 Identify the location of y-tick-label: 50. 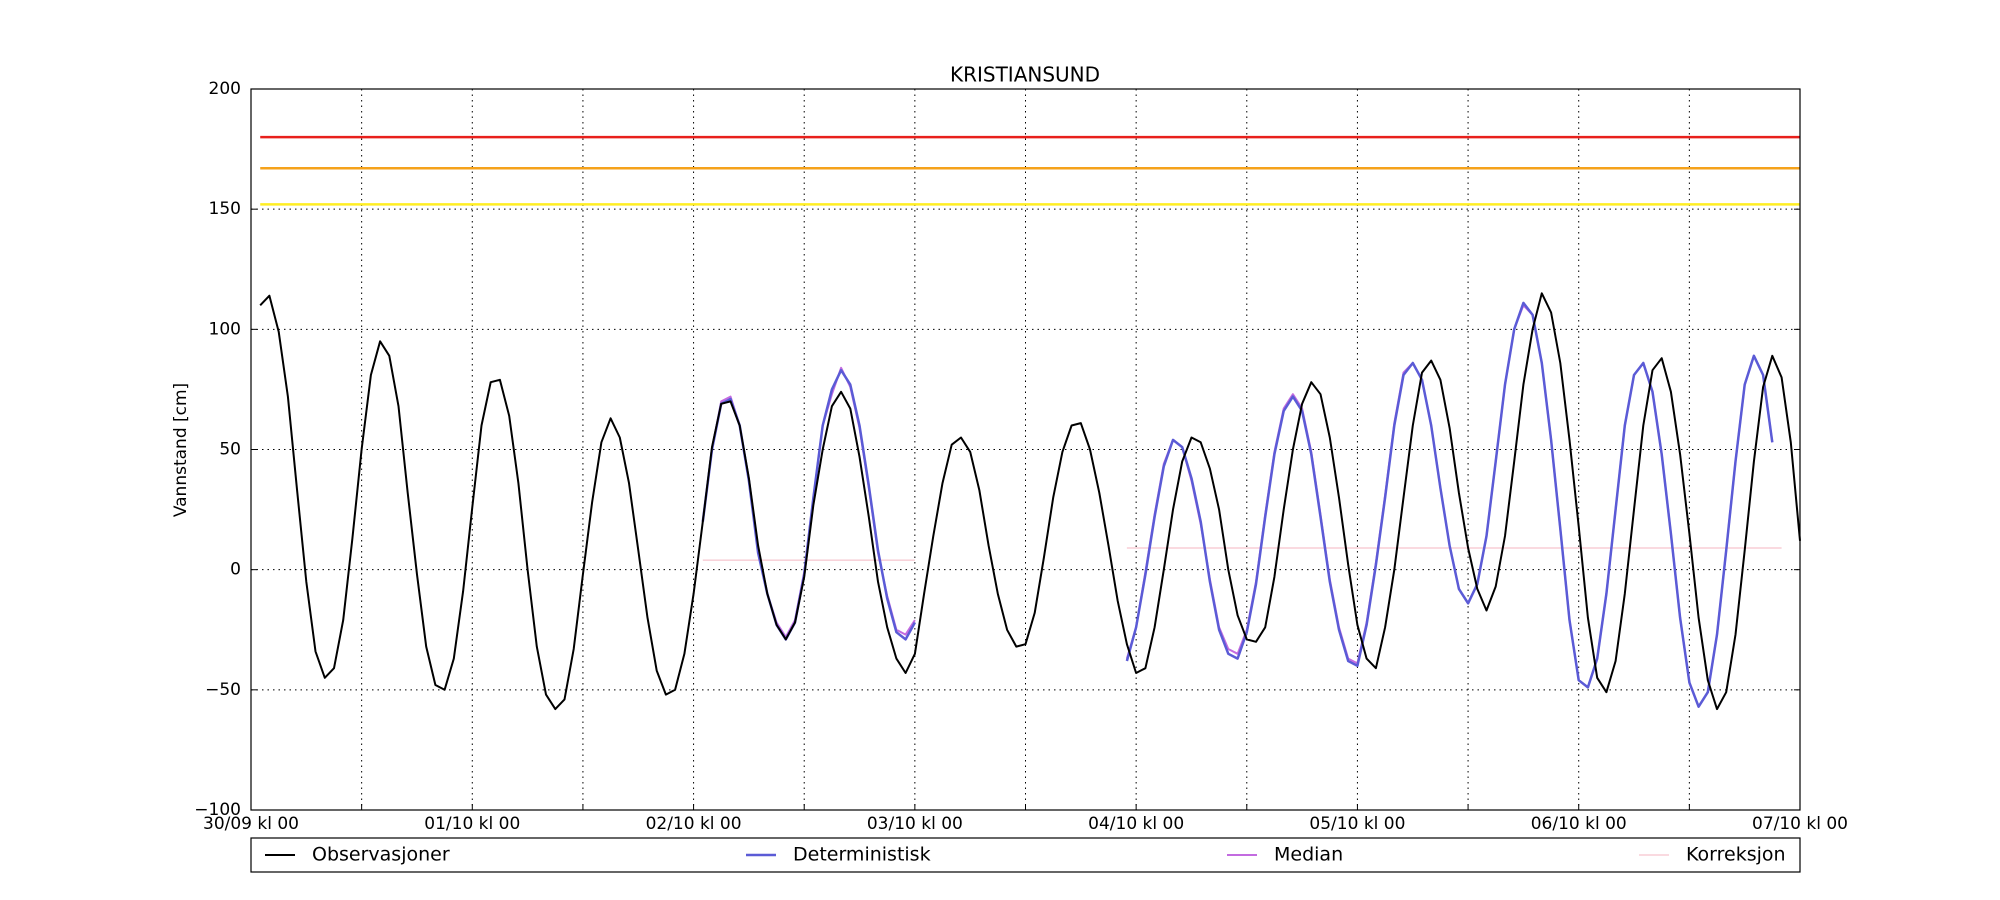
(230, 450).